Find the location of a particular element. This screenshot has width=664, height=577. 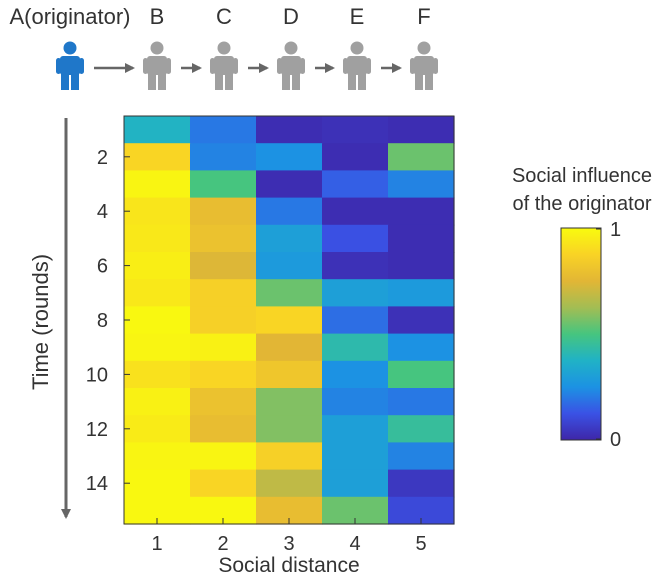

x-tick-label: 1 is located at coordinates (156, 544).